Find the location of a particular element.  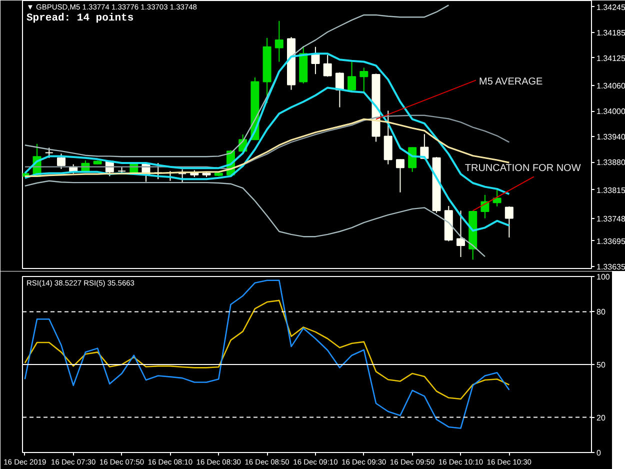

y-tick-label: 1.34060 is located at coordinates (610, 86).